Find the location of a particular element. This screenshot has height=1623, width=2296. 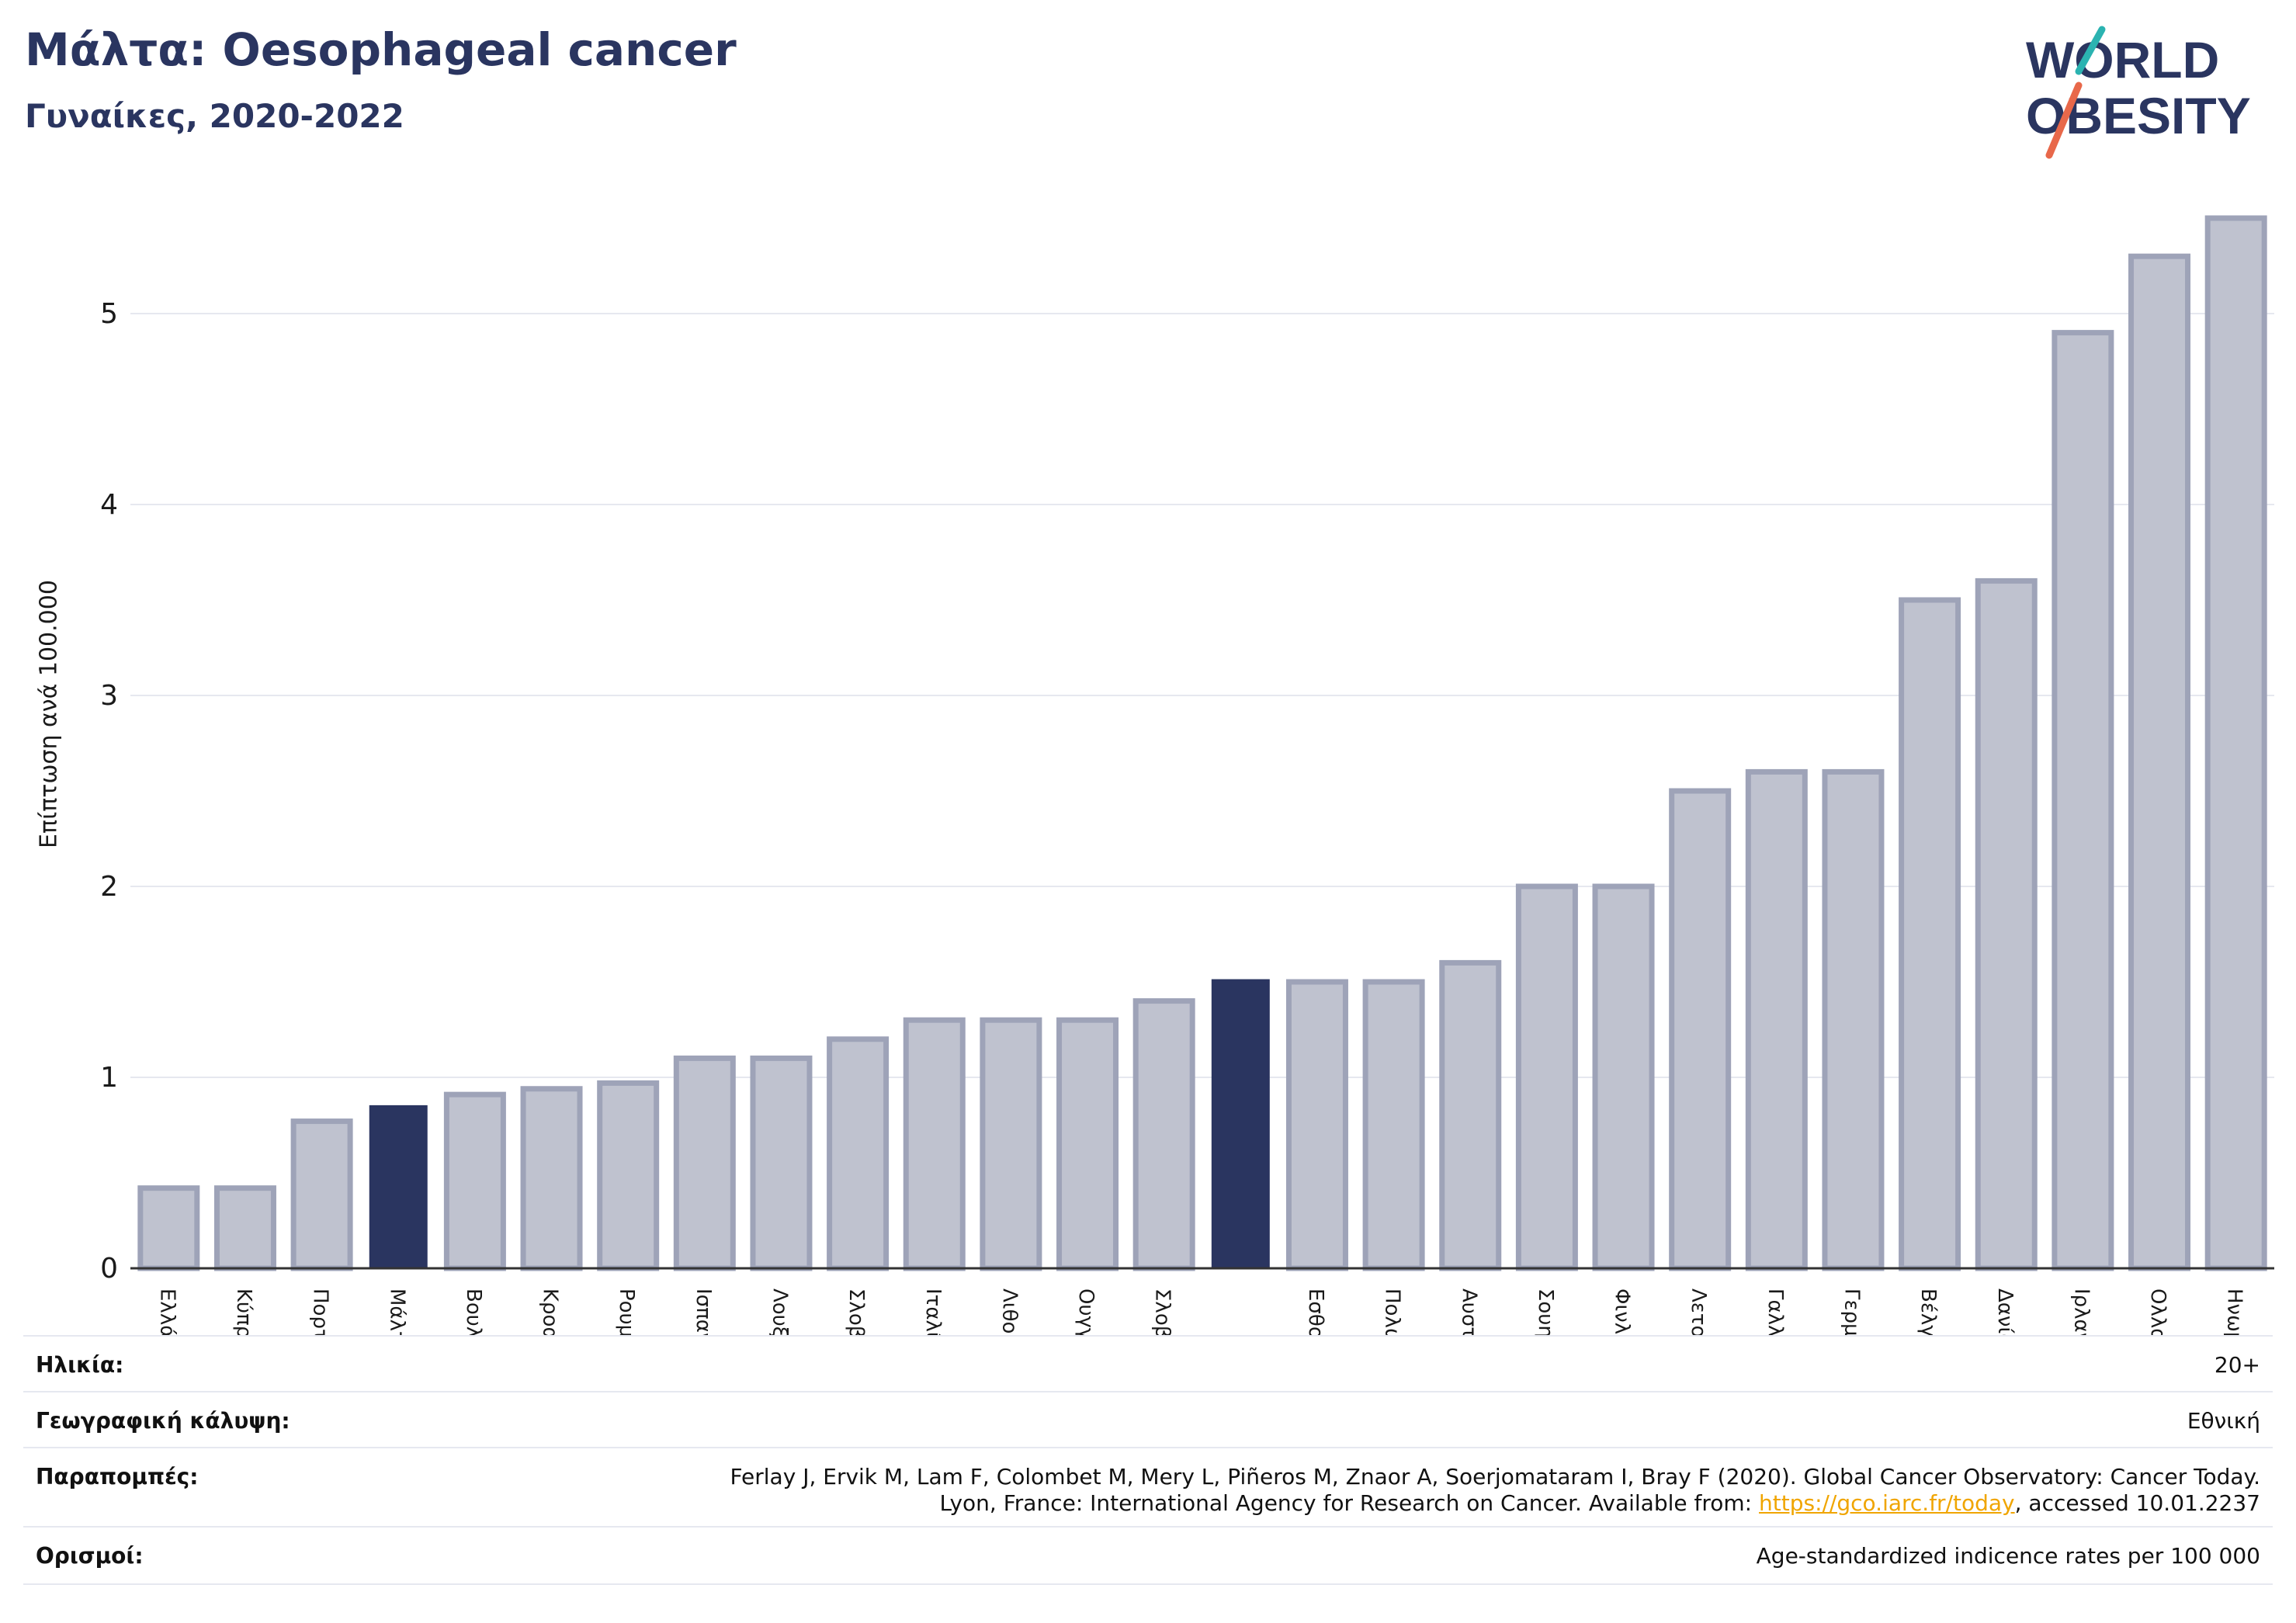

page-subtitle: Γυναίκες, 2020-2022 is located at coordinates (214, 116).